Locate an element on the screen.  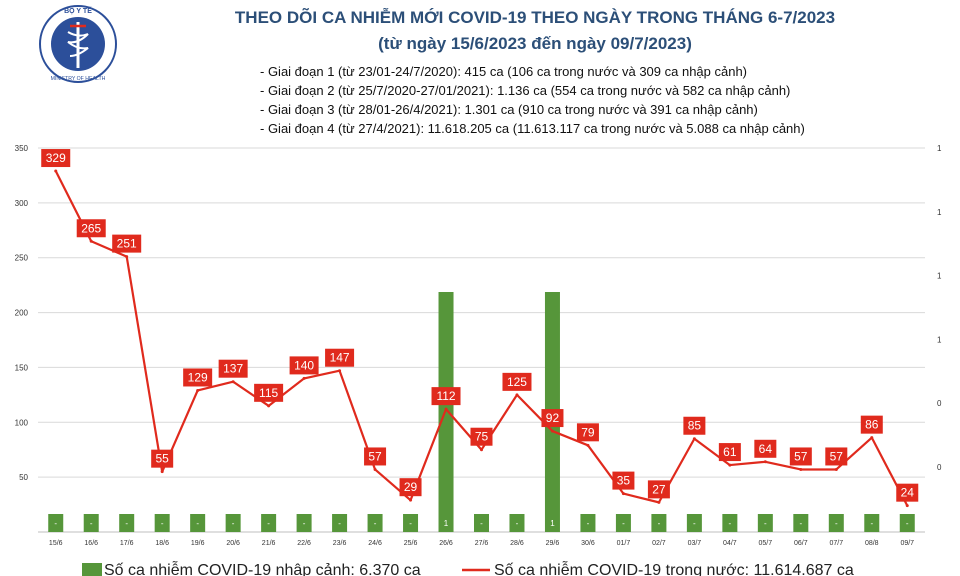
domestic-data-label: 64 is located at coordinates (766, 449).